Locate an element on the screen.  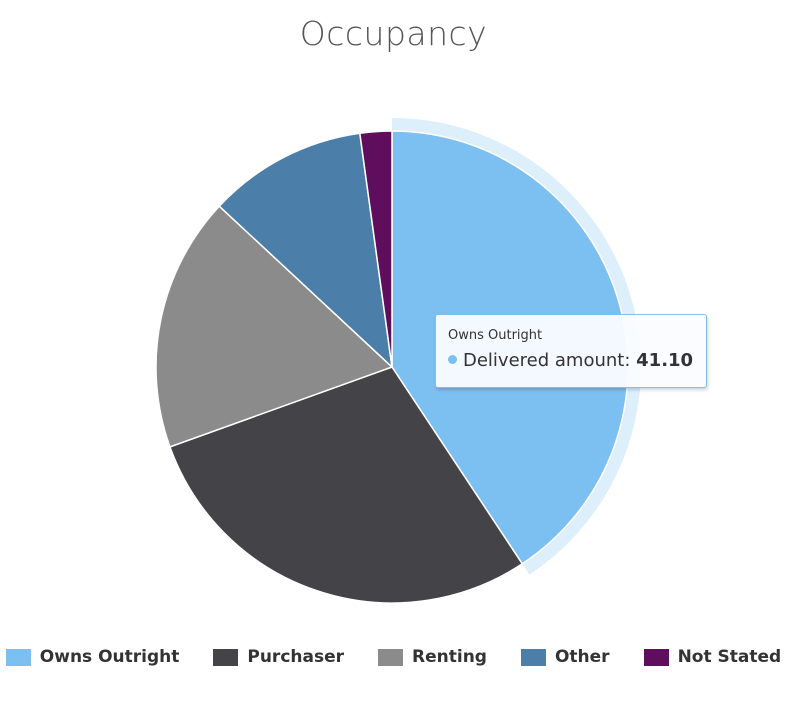
tooltip-row: Delivered amount: 41.10 is located at coordinates (577, 360).